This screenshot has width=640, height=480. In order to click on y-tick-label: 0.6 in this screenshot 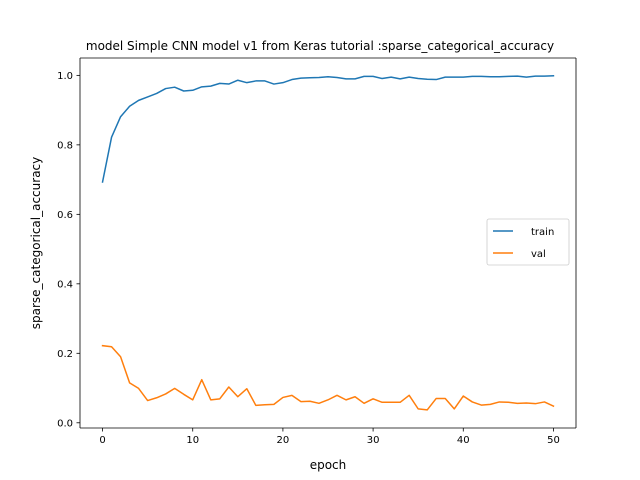, I will do `click(65, 215)`.